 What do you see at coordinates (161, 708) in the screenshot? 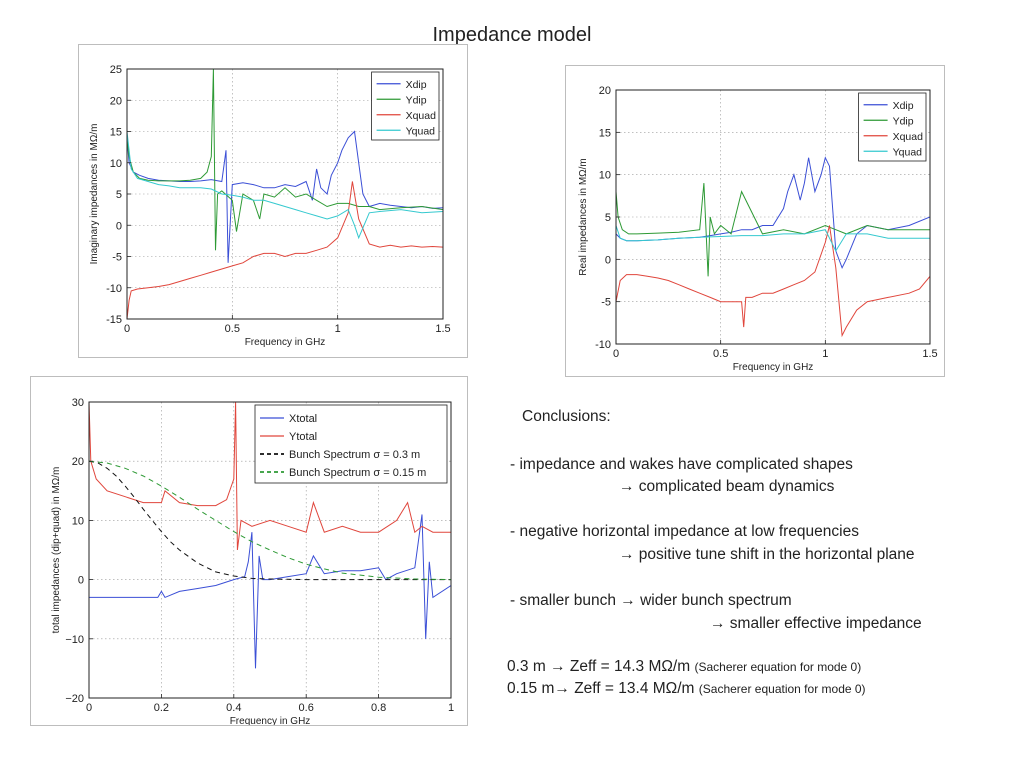
I see `x-tick-label: 0.2` at bounding box center [161, 708].